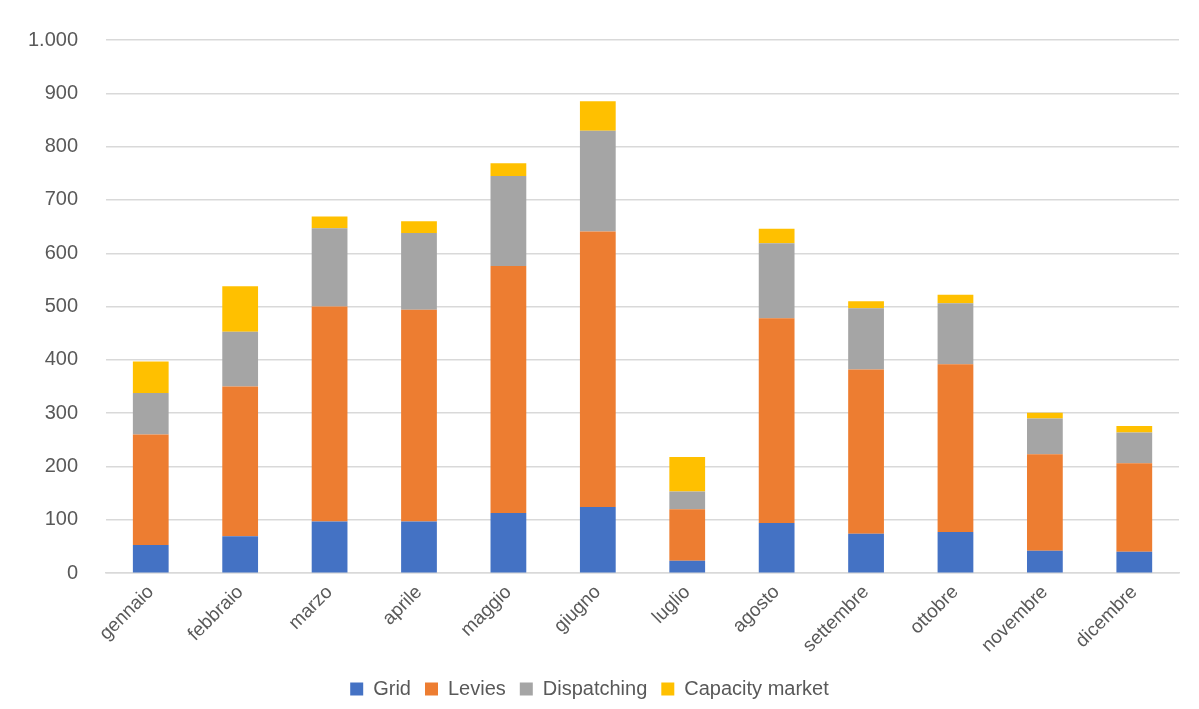 This screenshot has height=709, width=1199. I want to click on y-tick-label: 400, so click(61, 358).